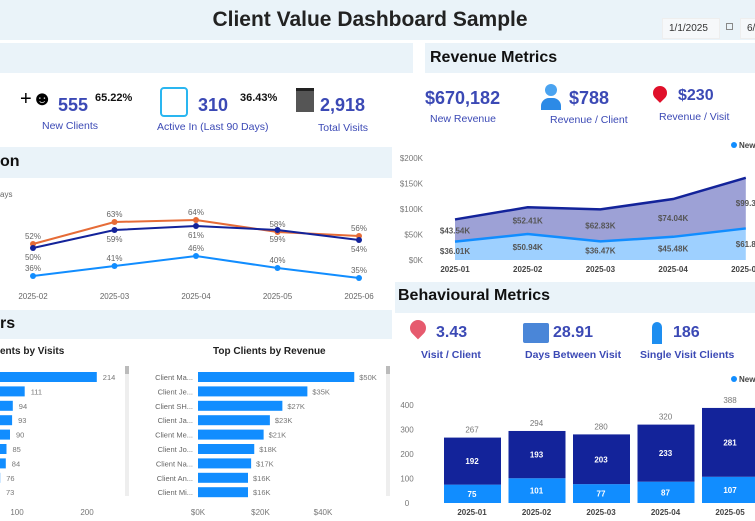  What do you see at coordinates (260, 512) in the screenshot?
I see `x-tick-label: $20K` at bounding box center [260, 512].